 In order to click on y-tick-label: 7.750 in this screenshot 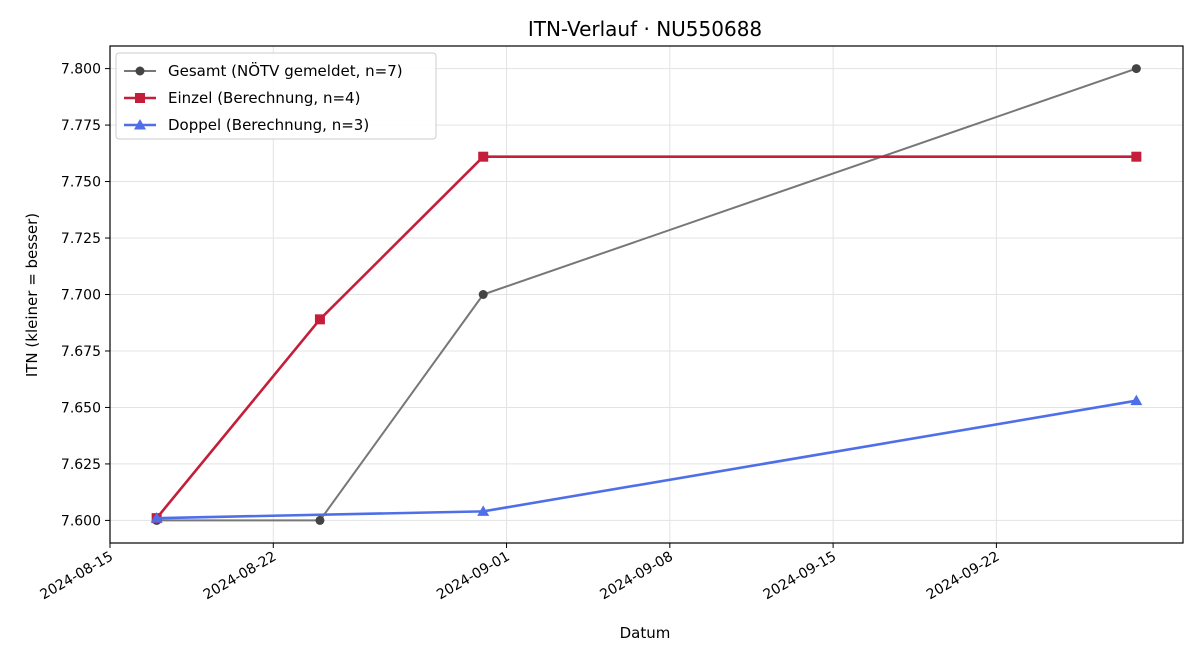, I will do `click(81, 183)`.